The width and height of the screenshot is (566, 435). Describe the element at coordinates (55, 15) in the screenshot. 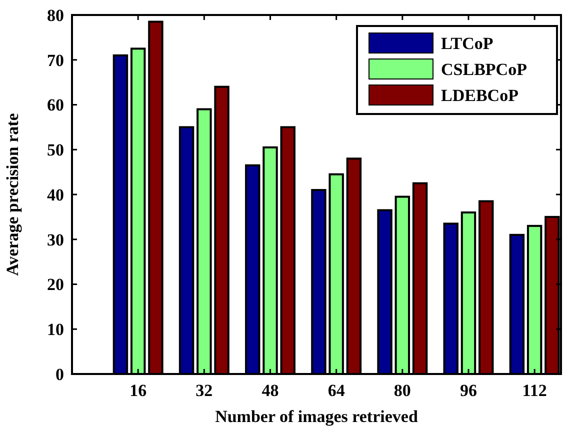

I see `y-tick-label: 80` at that location.